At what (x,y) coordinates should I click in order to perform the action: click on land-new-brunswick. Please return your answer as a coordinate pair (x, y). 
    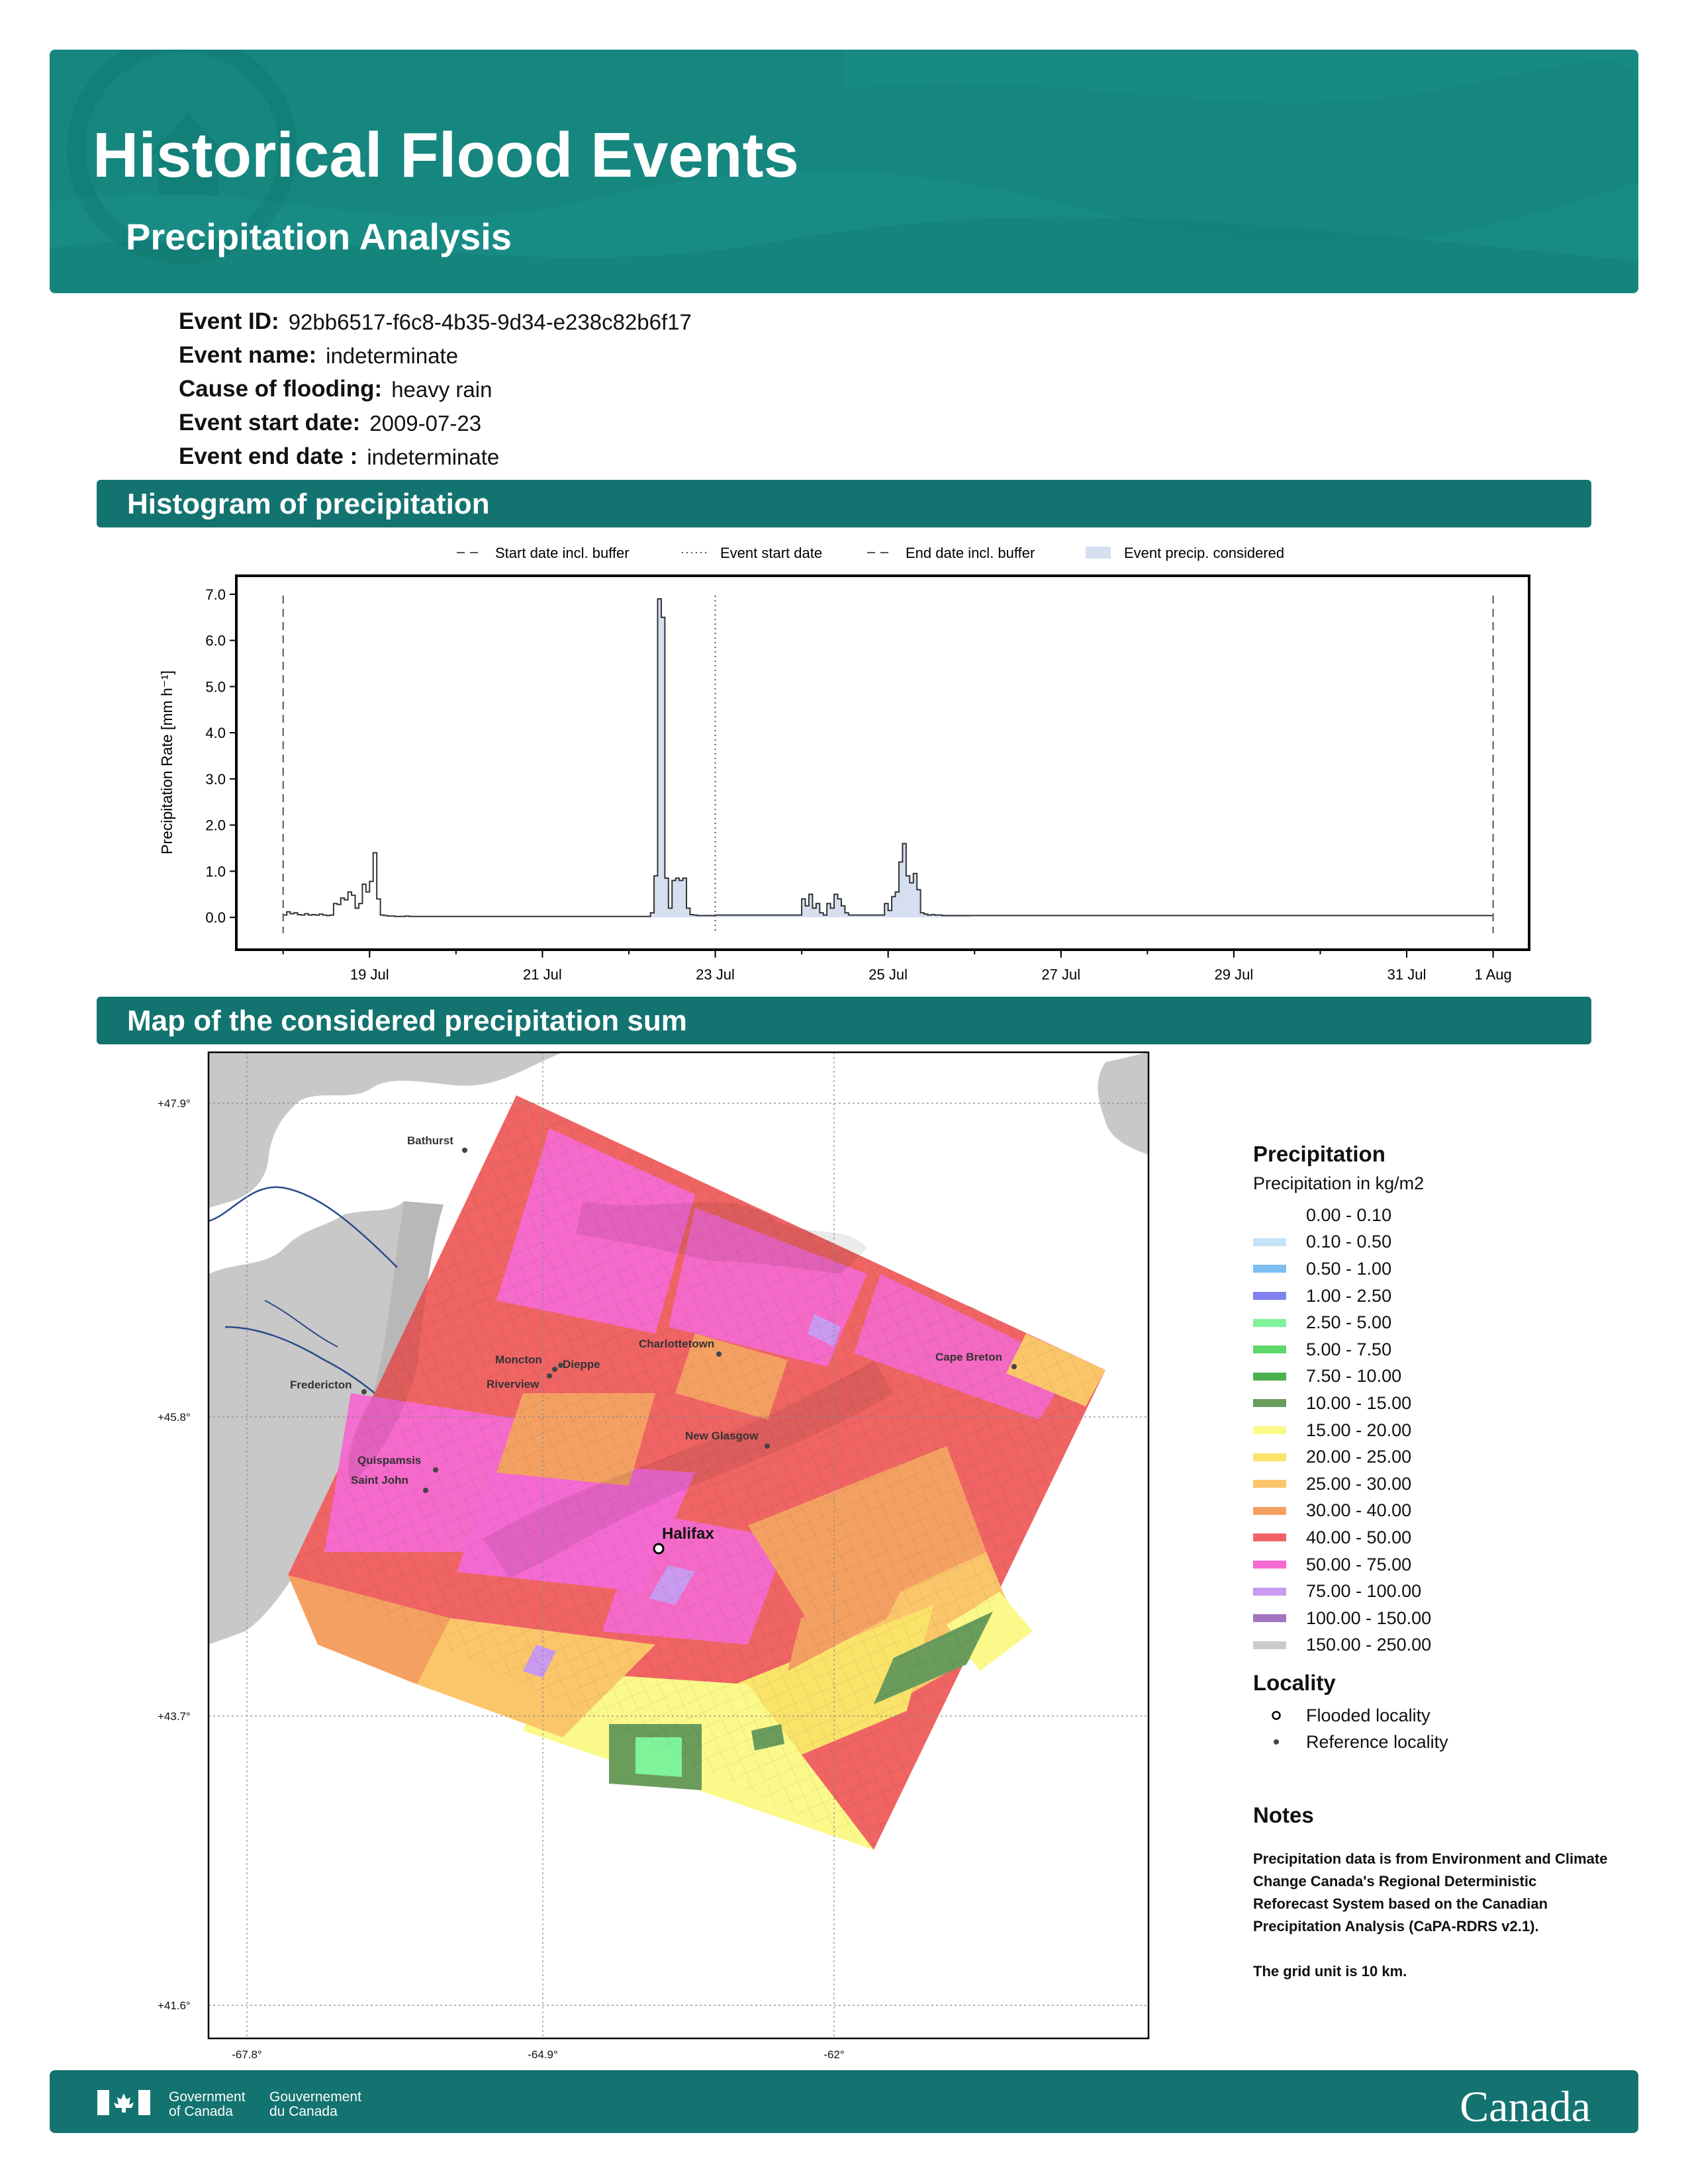
    Looking at the image, I should click on (386, 1130).